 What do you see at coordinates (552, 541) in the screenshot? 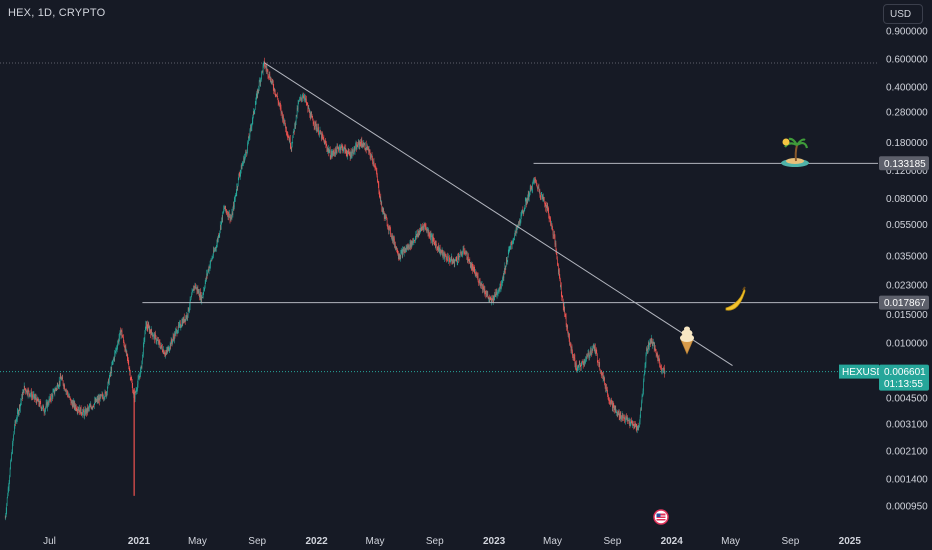
I see `time-tick-label: May` at bounding box center [552, 541].